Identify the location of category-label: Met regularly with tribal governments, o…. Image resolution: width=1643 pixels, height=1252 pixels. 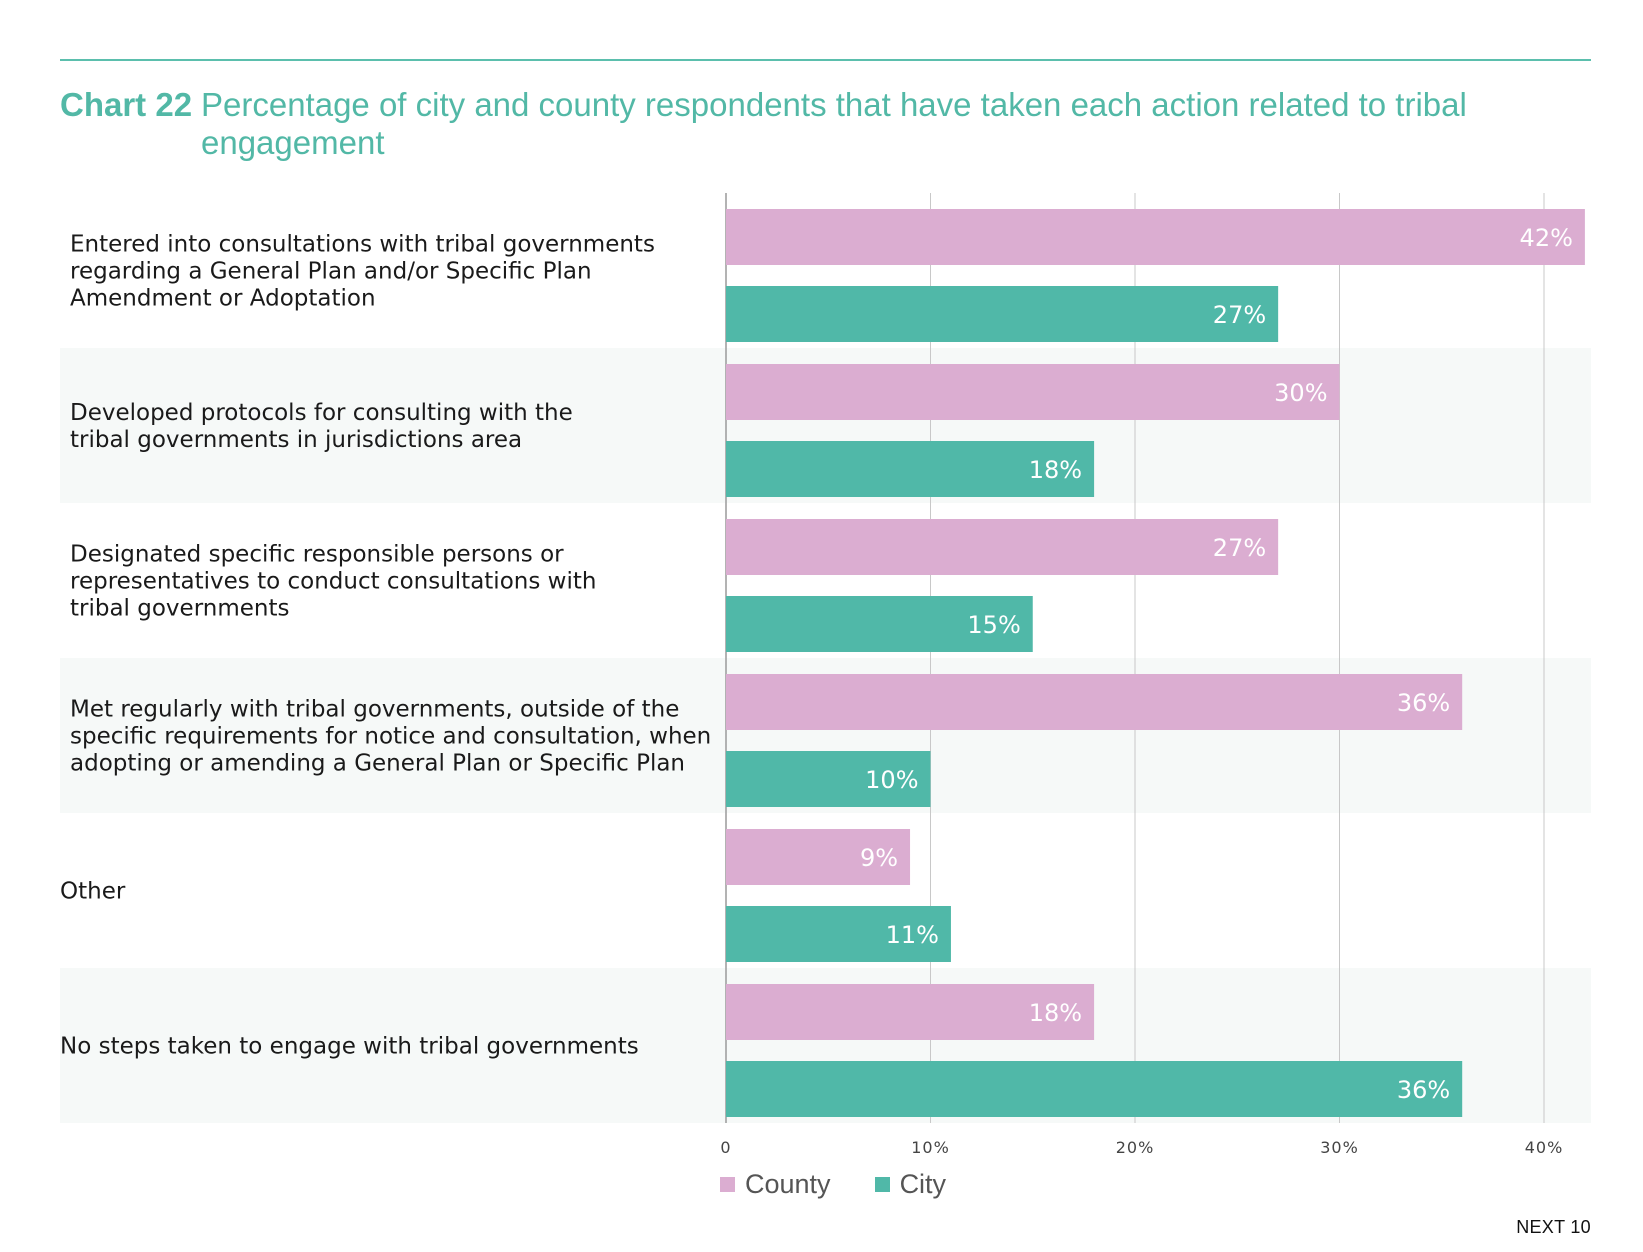
(390, 737).